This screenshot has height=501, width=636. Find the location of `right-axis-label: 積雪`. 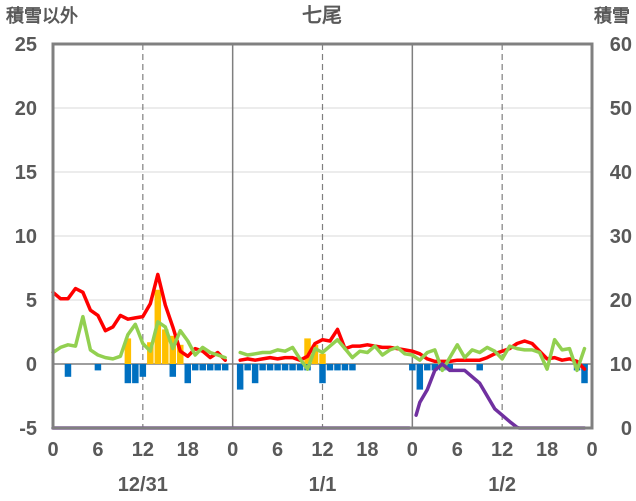

right-axis-label: 積雪 is located at coordinates (611, 16).